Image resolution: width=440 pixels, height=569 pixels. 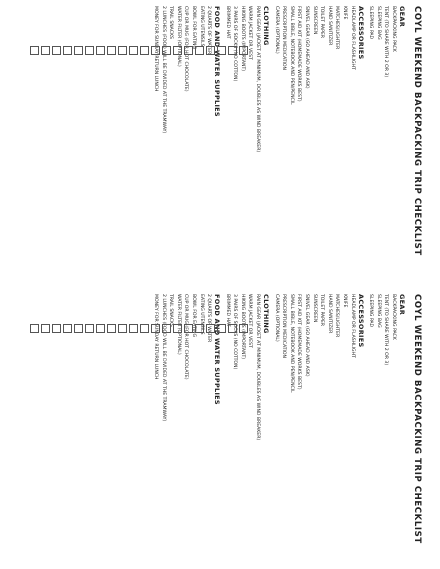 What do you see at coordinates (360, 321) in the screenshot?
I see `section-heading-accessories: ACCESSORIES` at bounding box center [360, 321].